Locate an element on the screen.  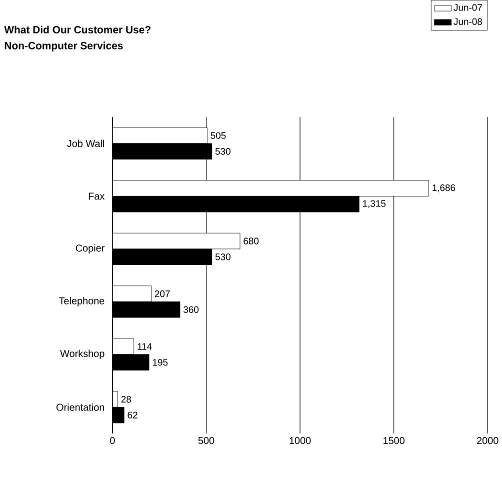
data-label: 62 is located at coordinates (133, 415).